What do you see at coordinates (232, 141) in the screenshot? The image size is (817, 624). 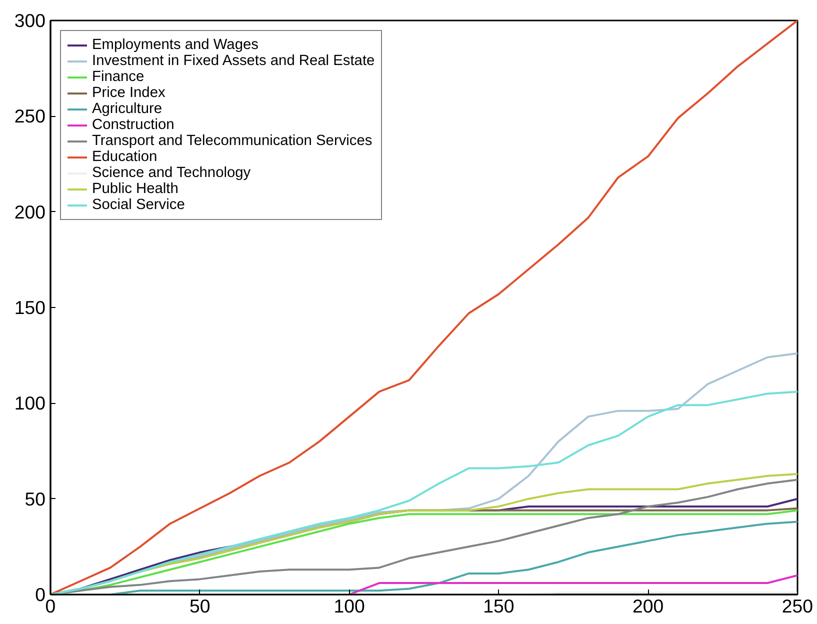 I see `legend-label: Transport and Telecommunication Services` at bounding box center [232, 141].